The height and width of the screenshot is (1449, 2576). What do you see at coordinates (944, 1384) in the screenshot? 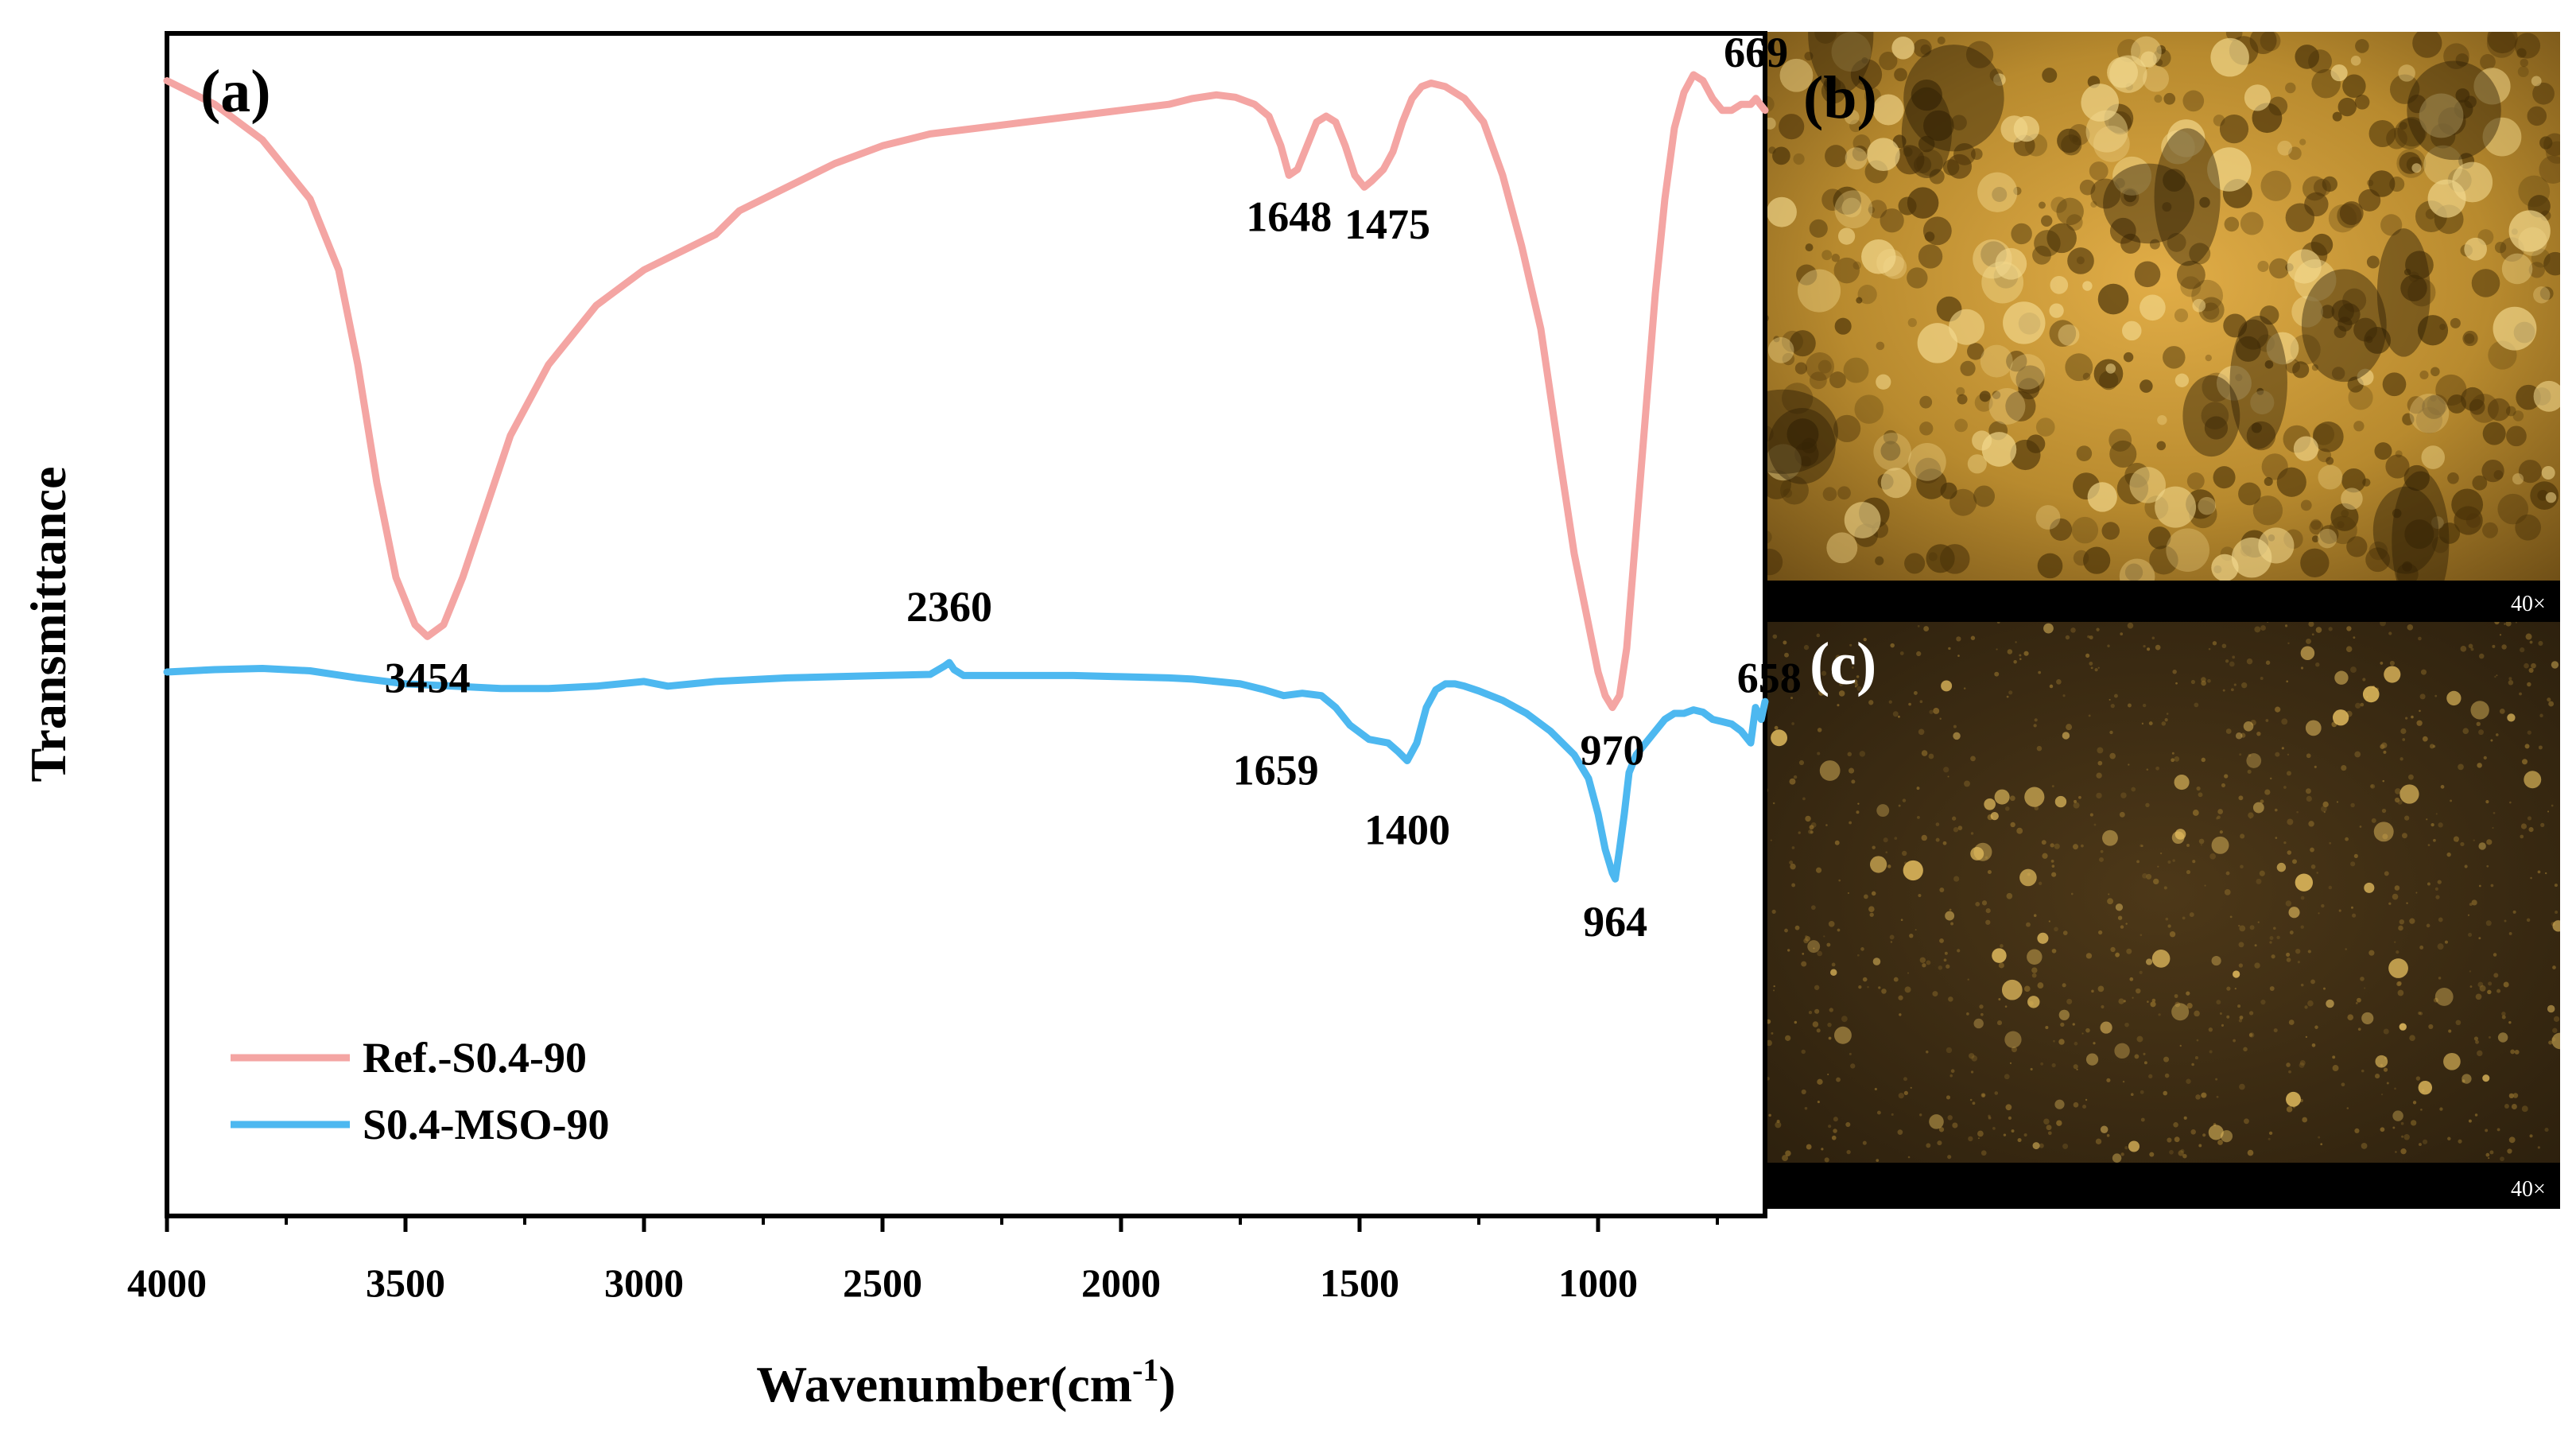
I see `x-axis-title-main: Wavenumber(cm` at bounding box center [944, 1384].